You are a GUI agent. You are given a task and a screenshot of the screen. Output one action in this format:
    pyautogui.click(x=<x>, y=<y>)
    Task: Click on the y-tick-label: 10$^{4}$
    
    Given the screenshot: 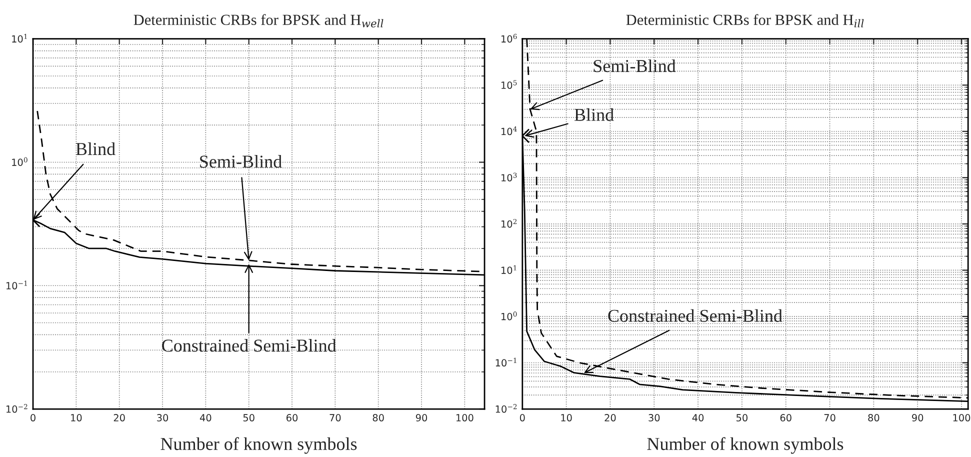 What is the action you would take?
    pyautogui.click(x=509, y=131)
    